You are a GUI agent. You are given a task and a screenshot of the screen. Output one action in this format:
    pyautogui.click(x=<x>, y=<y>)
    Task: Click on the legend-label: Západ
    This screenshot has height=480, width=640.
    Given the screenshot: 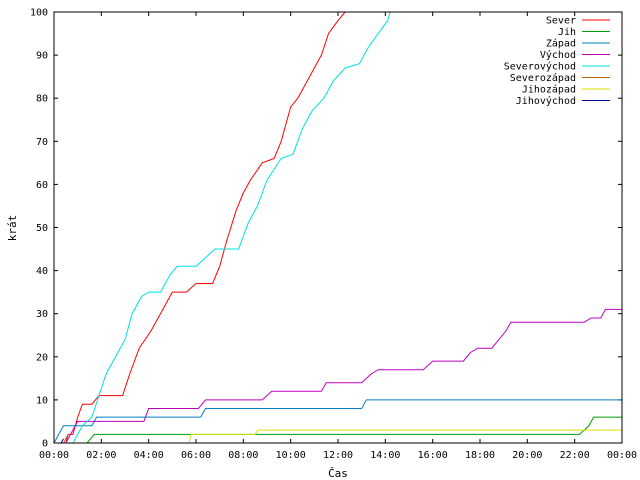 What is the action you would take?
    pyautogui.click(x=561, y=44)
    